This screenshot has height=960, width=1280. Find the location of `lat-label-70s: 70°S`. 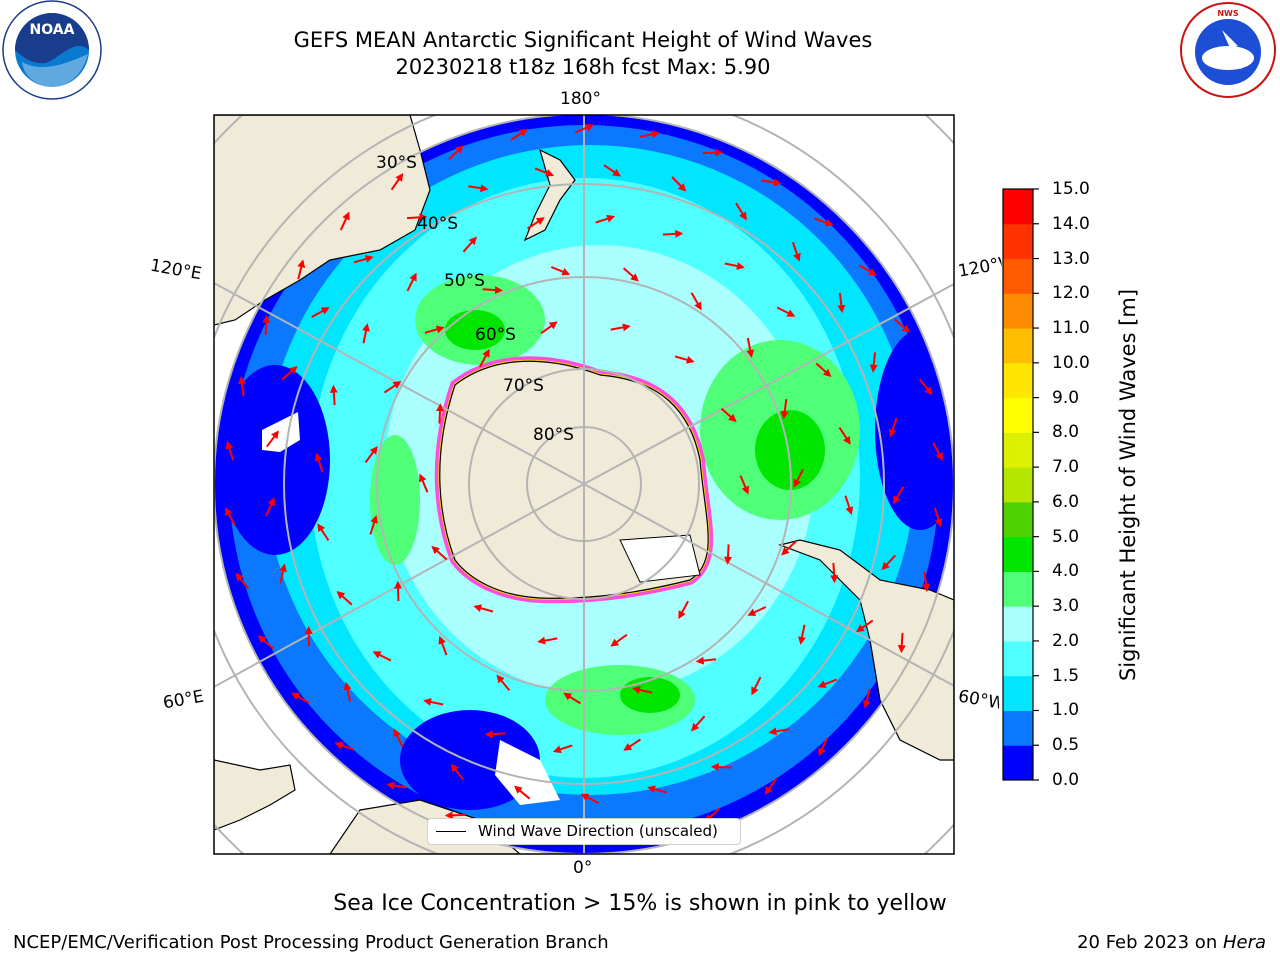

lat-label-70s: 70°S is located at coordinates (523, 386).